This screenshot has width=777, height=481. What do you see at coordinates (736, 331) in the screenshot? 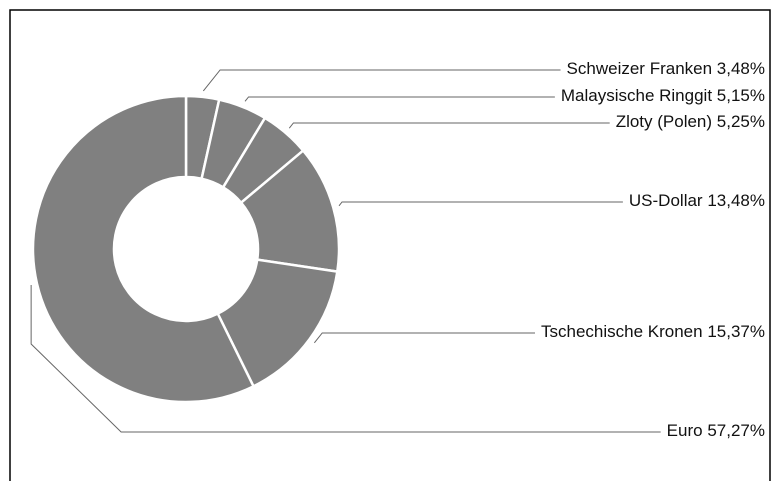
I see `value-label: 15,37%` at bounding box center [736, 331].